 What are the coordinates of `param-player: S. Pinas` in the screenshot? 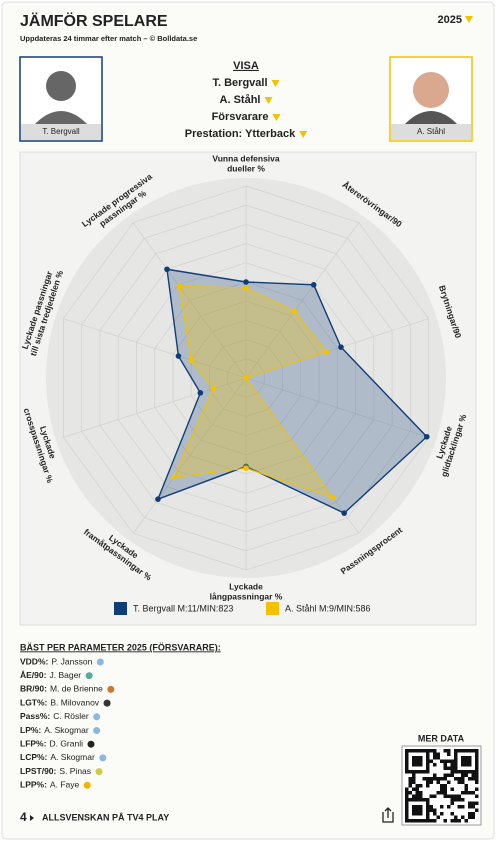 It's located at (75, 771).